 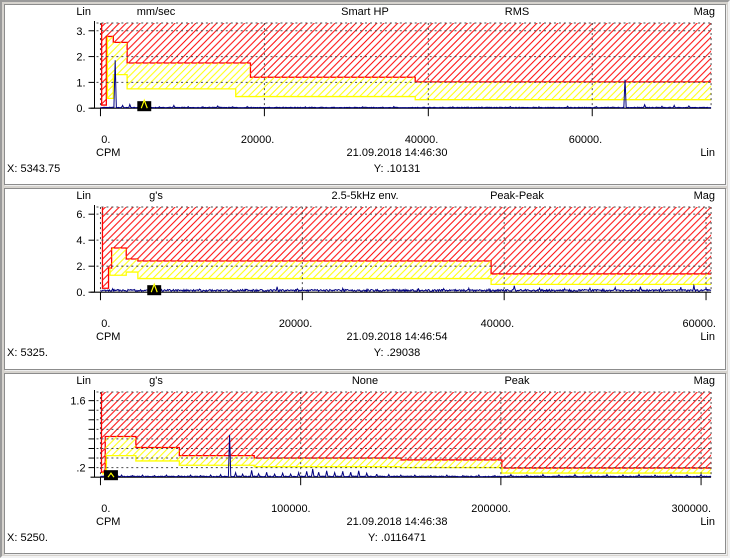 What do you see at coordinates (397, 537) in the screenshot?
I see `cursor-y-readout: Y: .0116471` at bounding box center [397, 537].